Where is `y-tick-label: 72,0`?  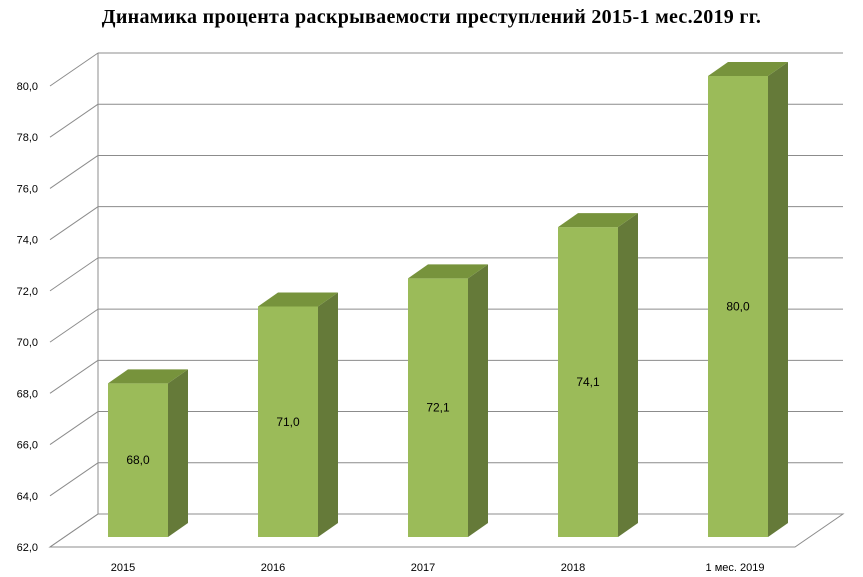
y-tick-label: 72,0 is located at coordinates (27, 292).